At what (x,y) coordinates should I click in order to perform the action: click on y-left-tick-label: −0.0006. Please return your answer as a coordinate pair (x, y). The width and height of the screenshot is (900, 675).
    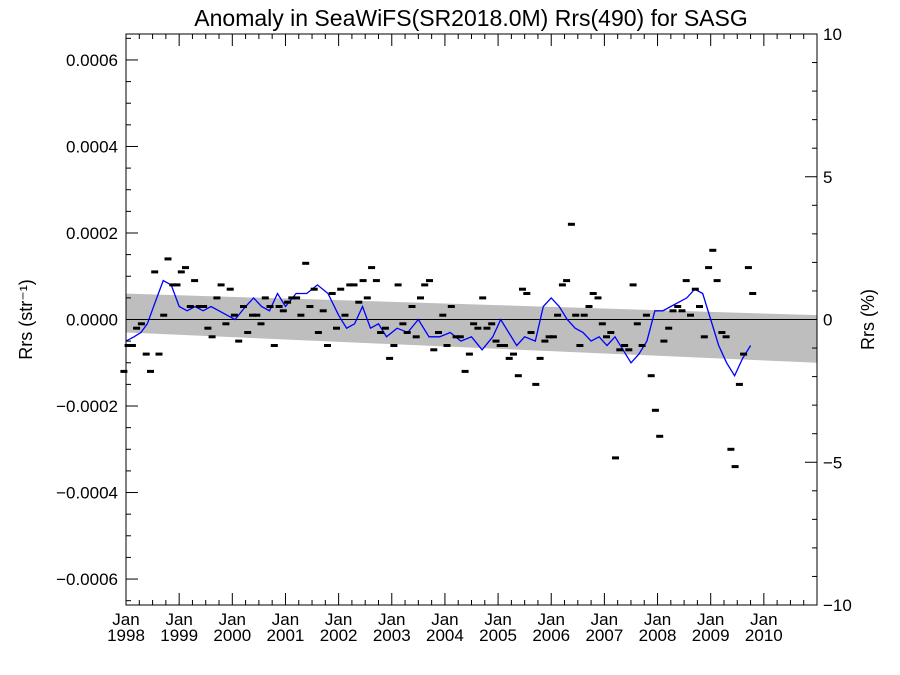
    Looking at the image, I should click on (87, 579).